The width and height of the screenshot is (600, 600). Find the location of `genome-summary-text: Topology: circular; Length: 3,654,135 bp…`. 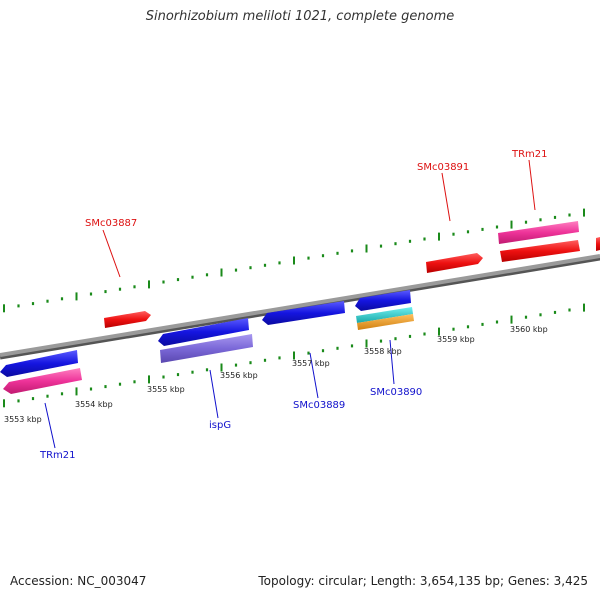

genome-summary-text: Topology: circular; Length: 3,654,135 bp… is located at coordinates (423, 581).